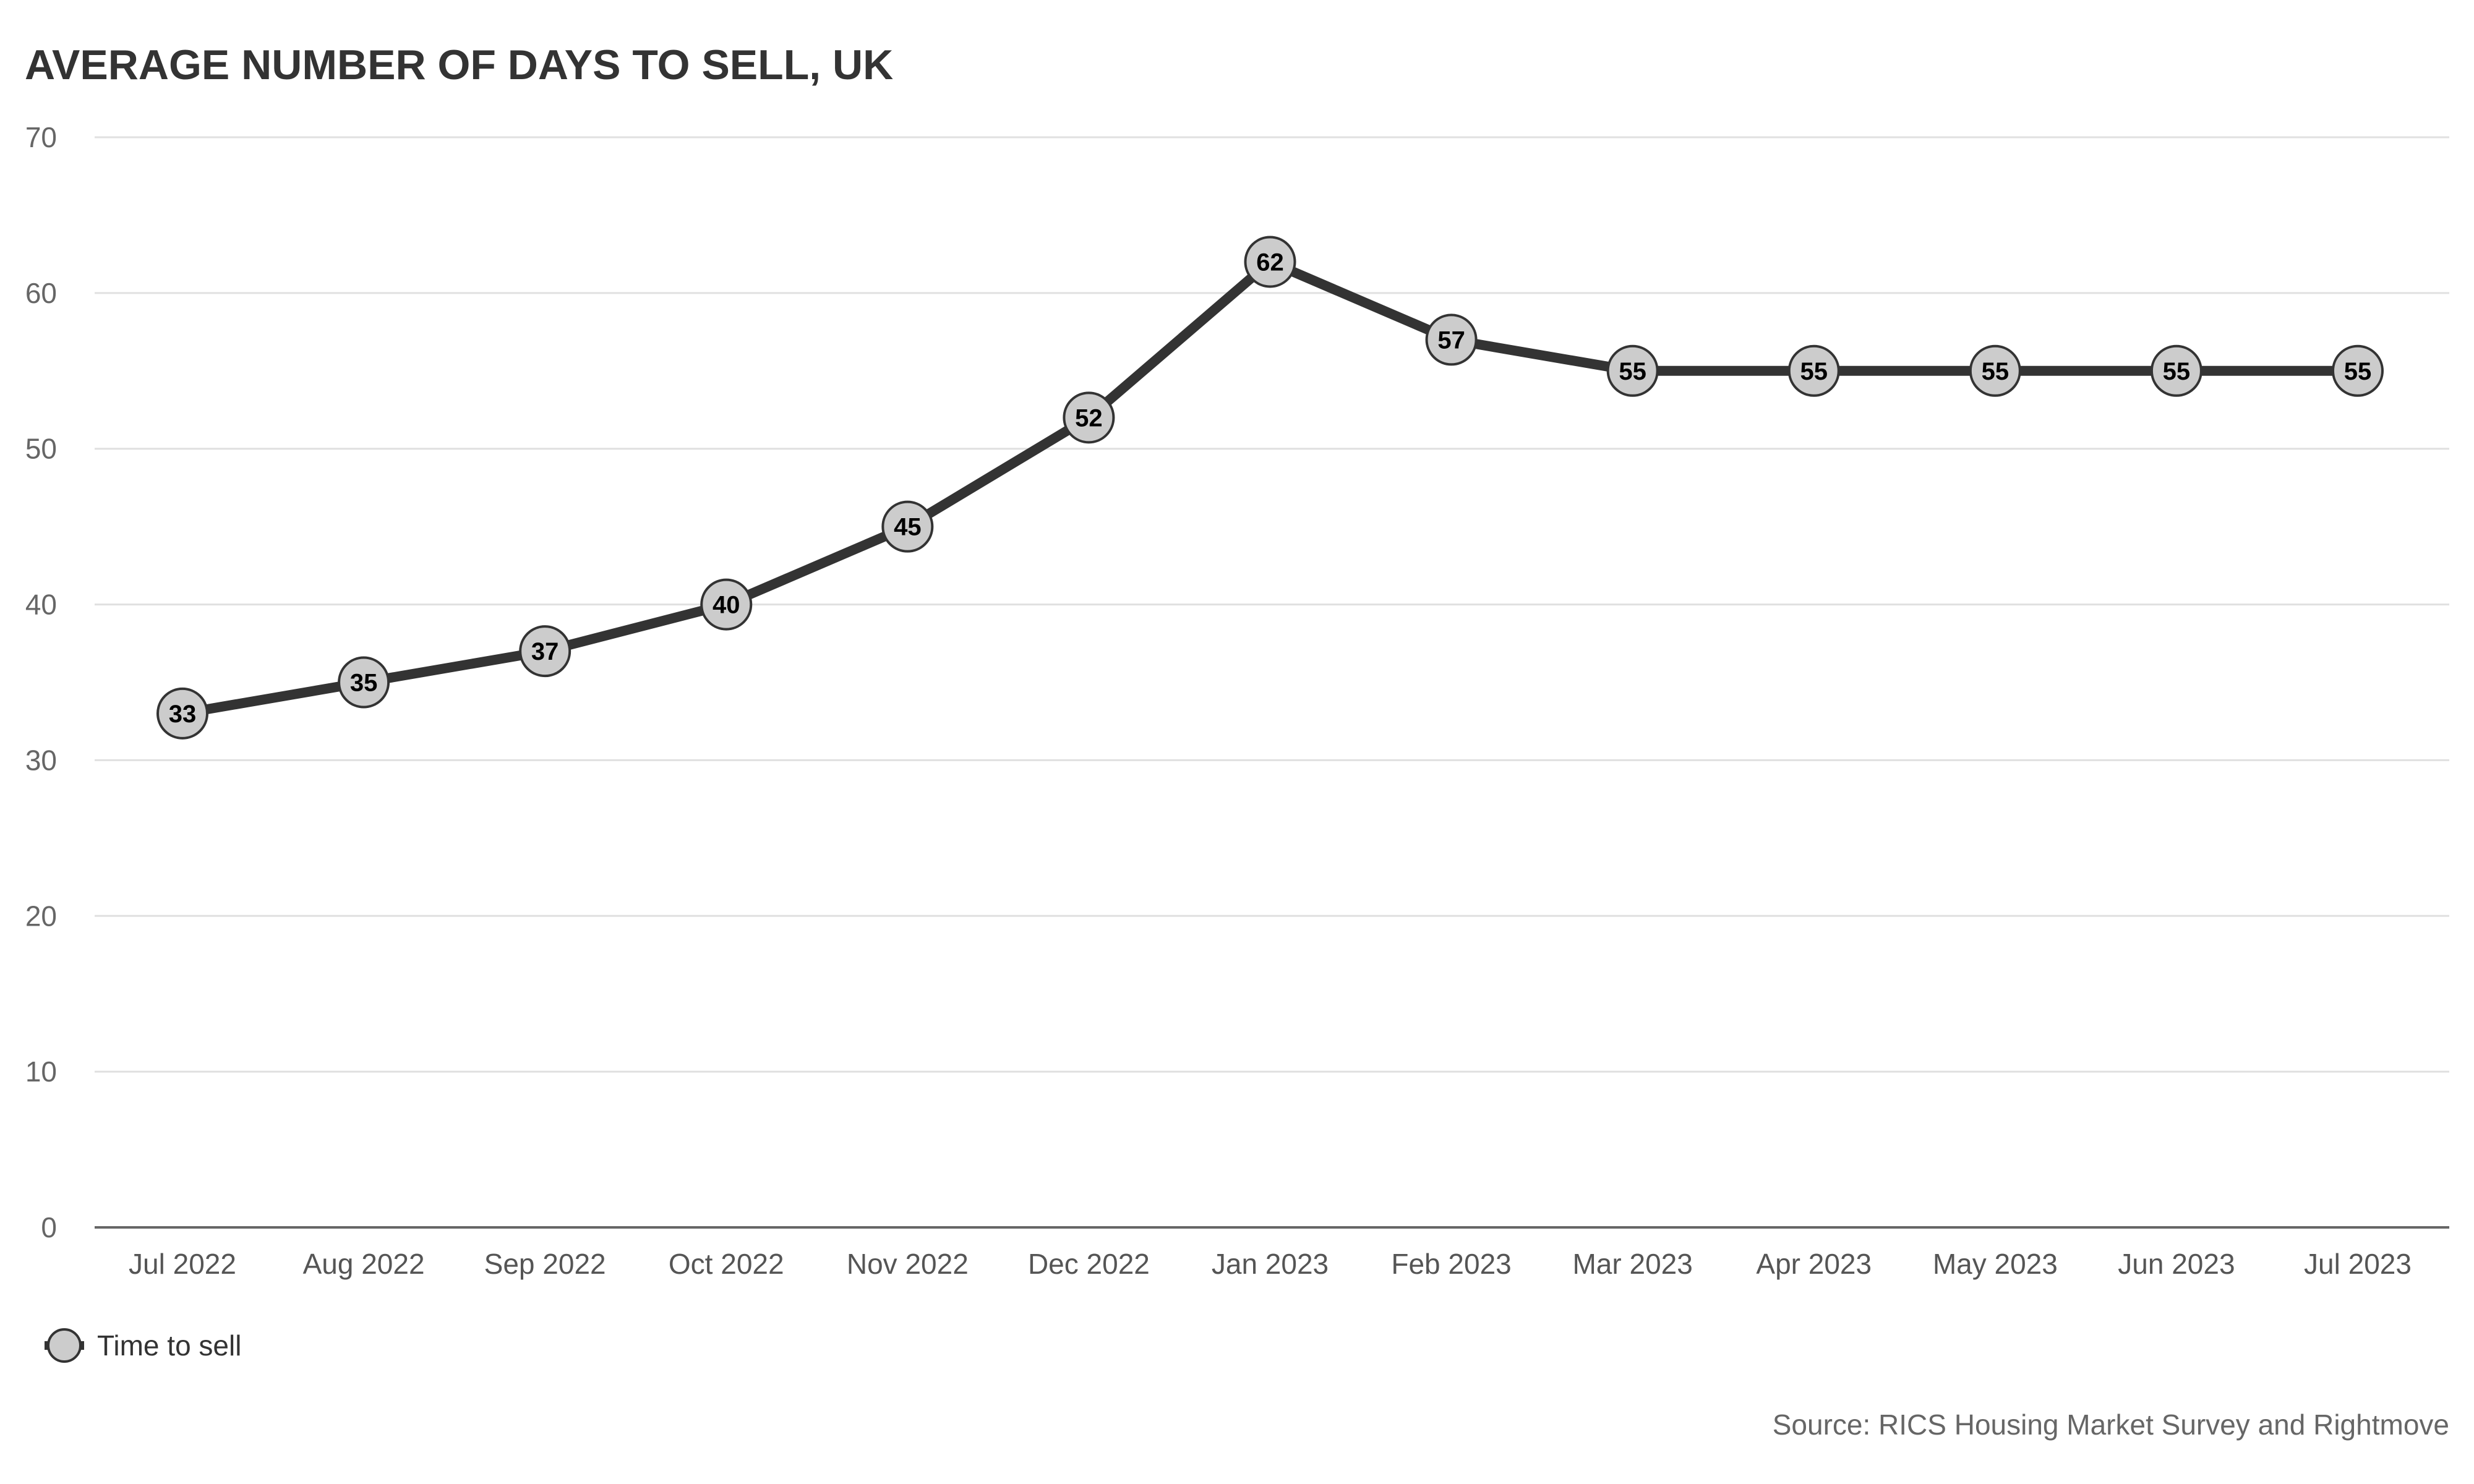 The width and height of the screenshot is (2474, 1484). What do you see at coordinates (1814, 1264) in the screenshot?
I see `x-tick-label: Apr 2023` at bounding box center [1814, 1264].